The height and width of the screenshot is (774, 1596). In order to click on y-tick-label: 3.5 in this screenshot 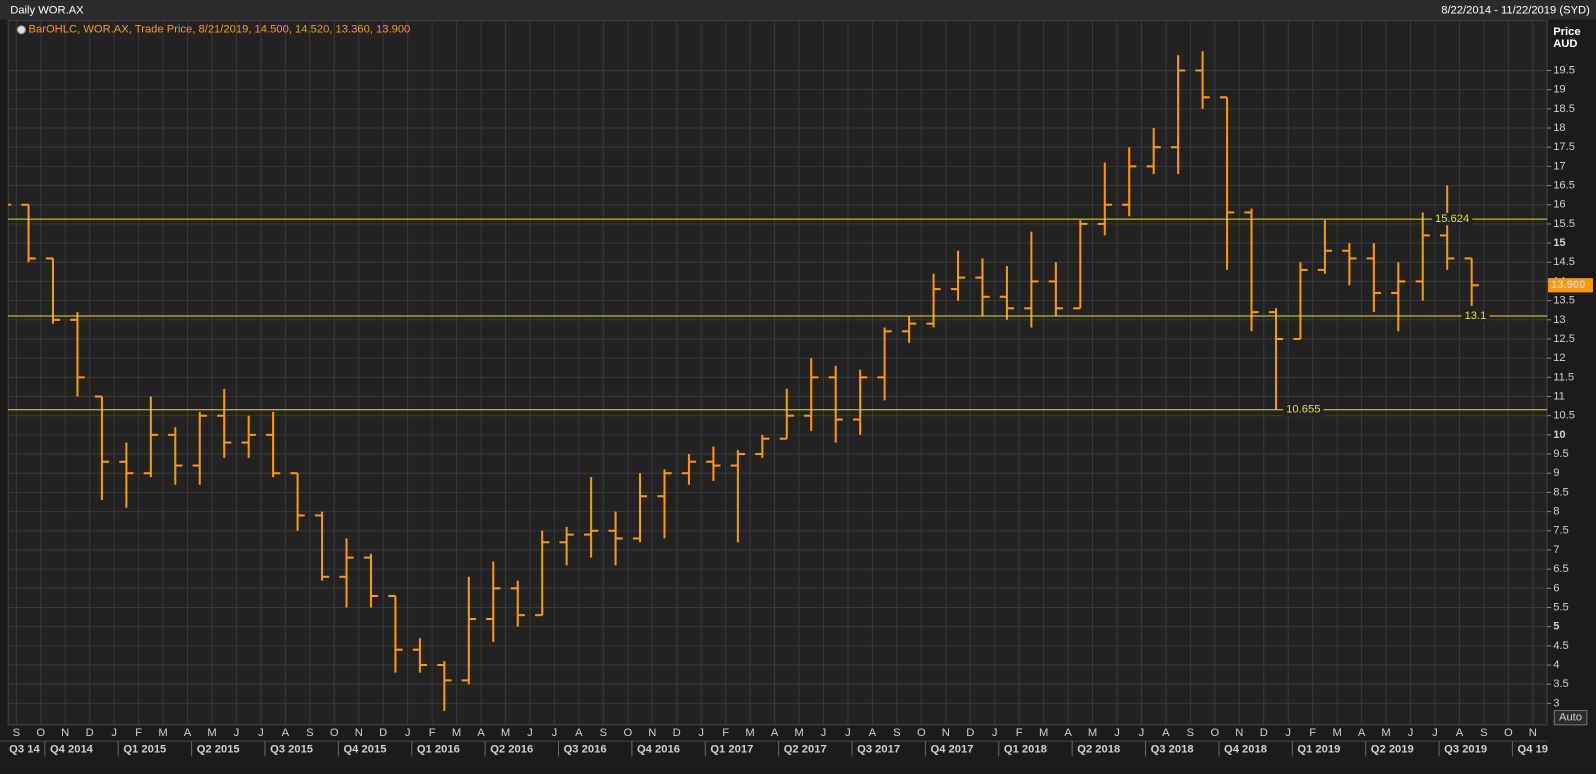, I will do `click(1561, 684)`.